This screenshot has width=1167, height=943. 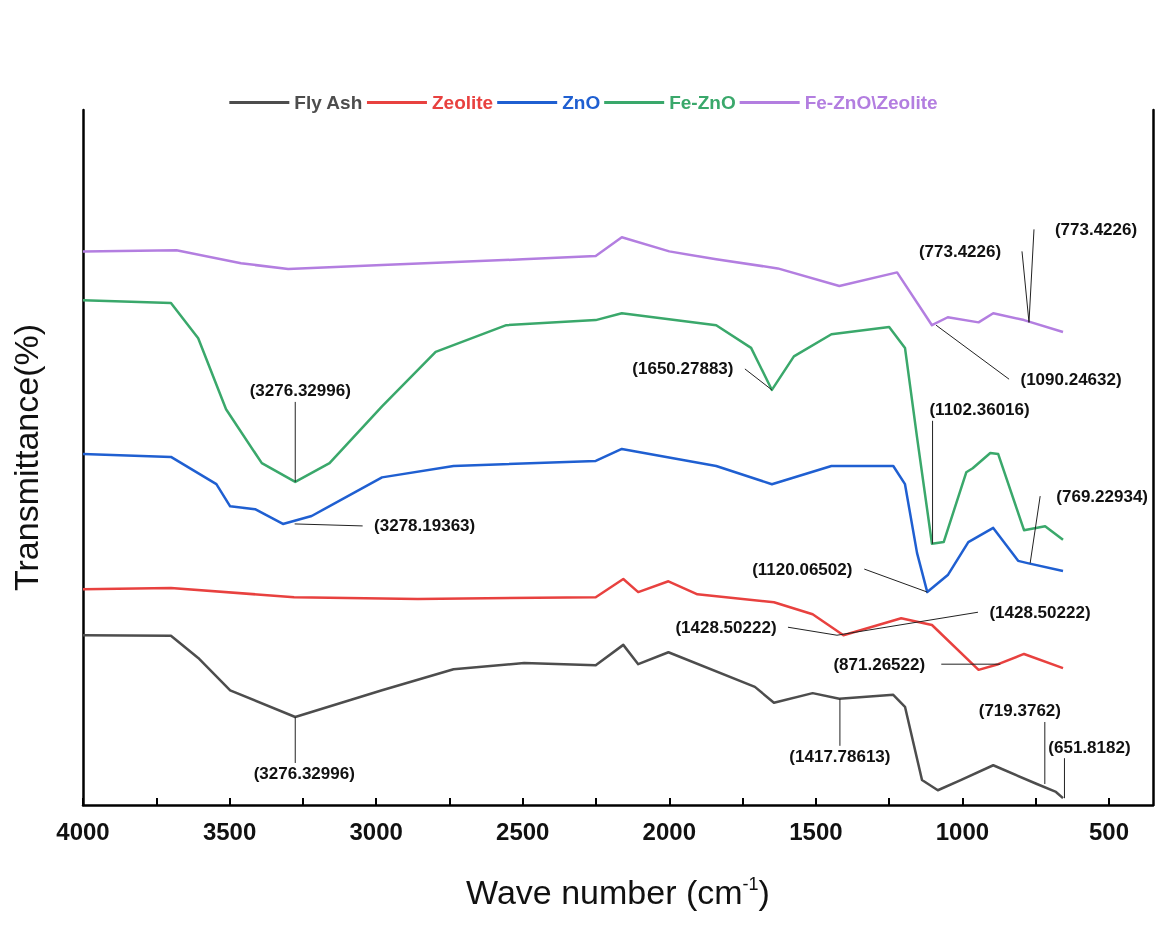 I want to click on annotation: (1650.27883), so click(x=683, y=369).